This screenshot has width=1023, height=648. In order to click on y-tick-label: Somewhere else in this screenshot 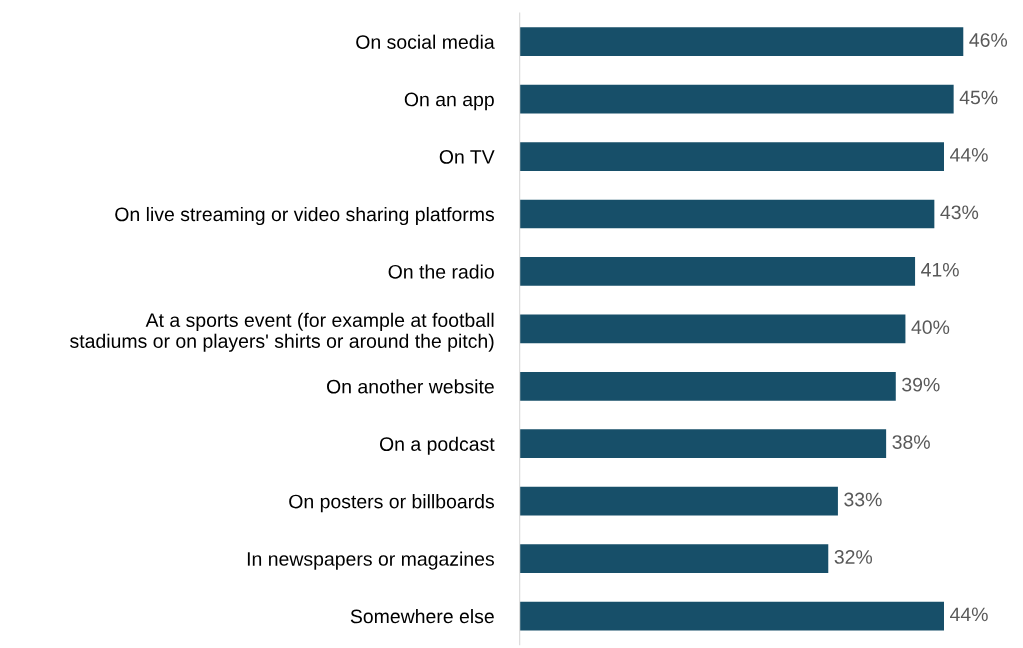, I will do `click(422, 616)`.